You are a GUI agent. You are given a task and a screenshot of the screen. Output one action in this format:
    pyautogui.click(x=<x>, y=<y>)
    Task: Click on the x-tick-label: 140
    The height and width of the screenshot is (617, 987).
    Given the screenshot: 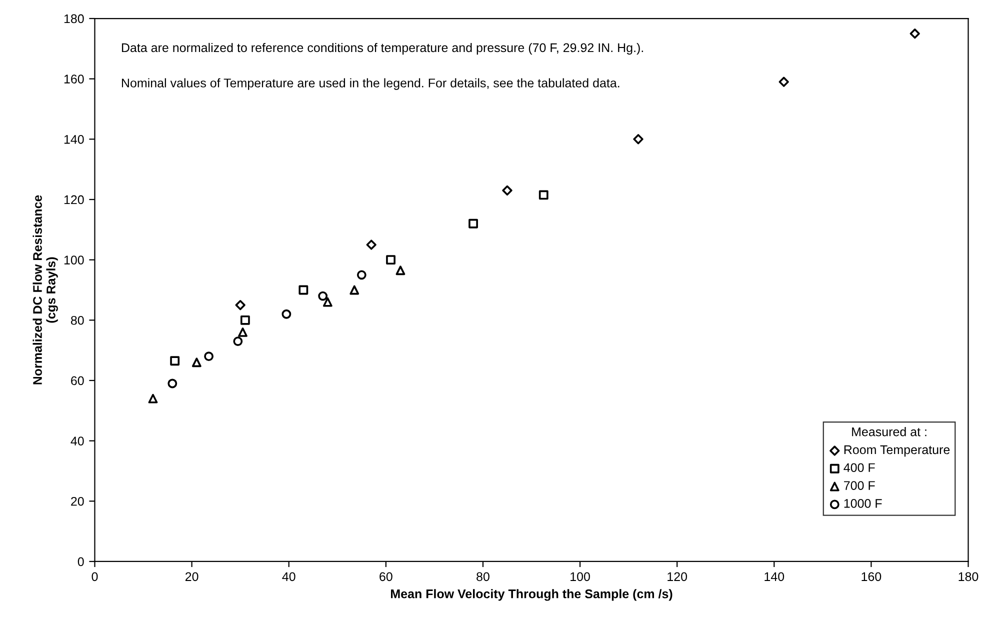 What is the action you would take?
    pyautogui.click(x=774, y=577)
    